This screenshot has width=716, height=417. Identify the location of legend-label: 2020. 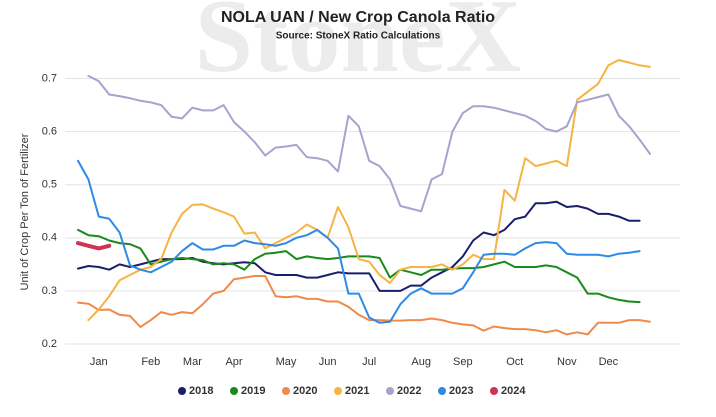
(305, 391).